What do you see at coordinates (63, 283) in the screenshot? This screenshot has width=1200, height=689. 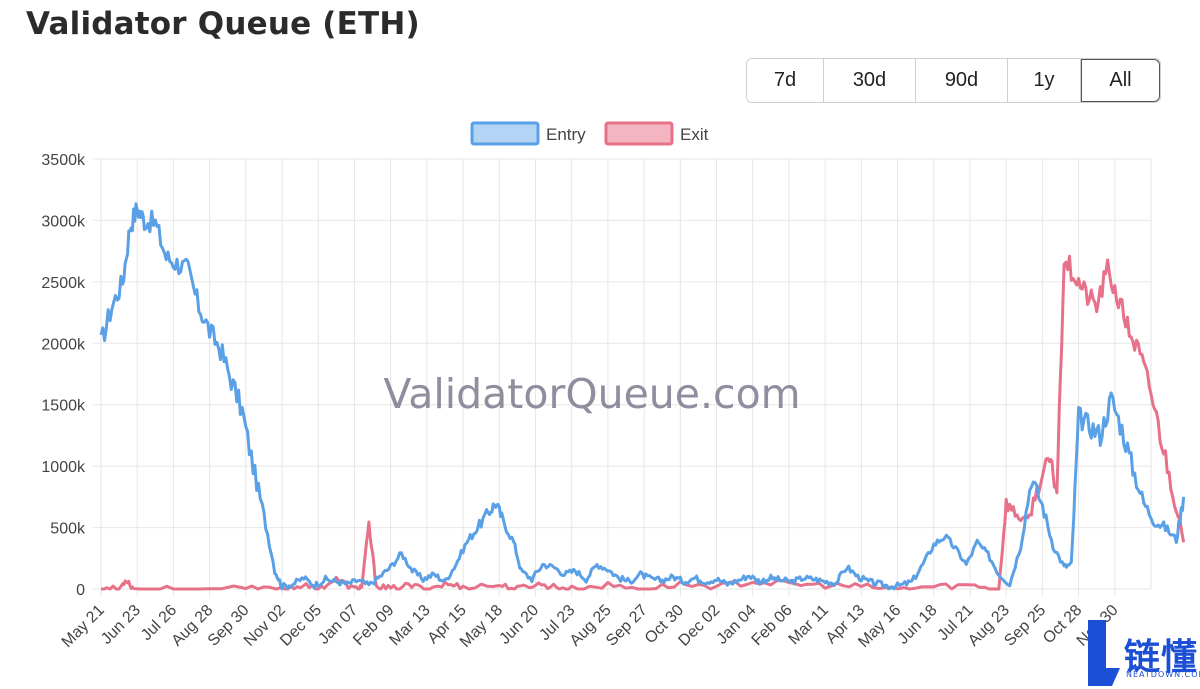 I see `y-tick-label: 2500k` at bounding box center [63, 283].